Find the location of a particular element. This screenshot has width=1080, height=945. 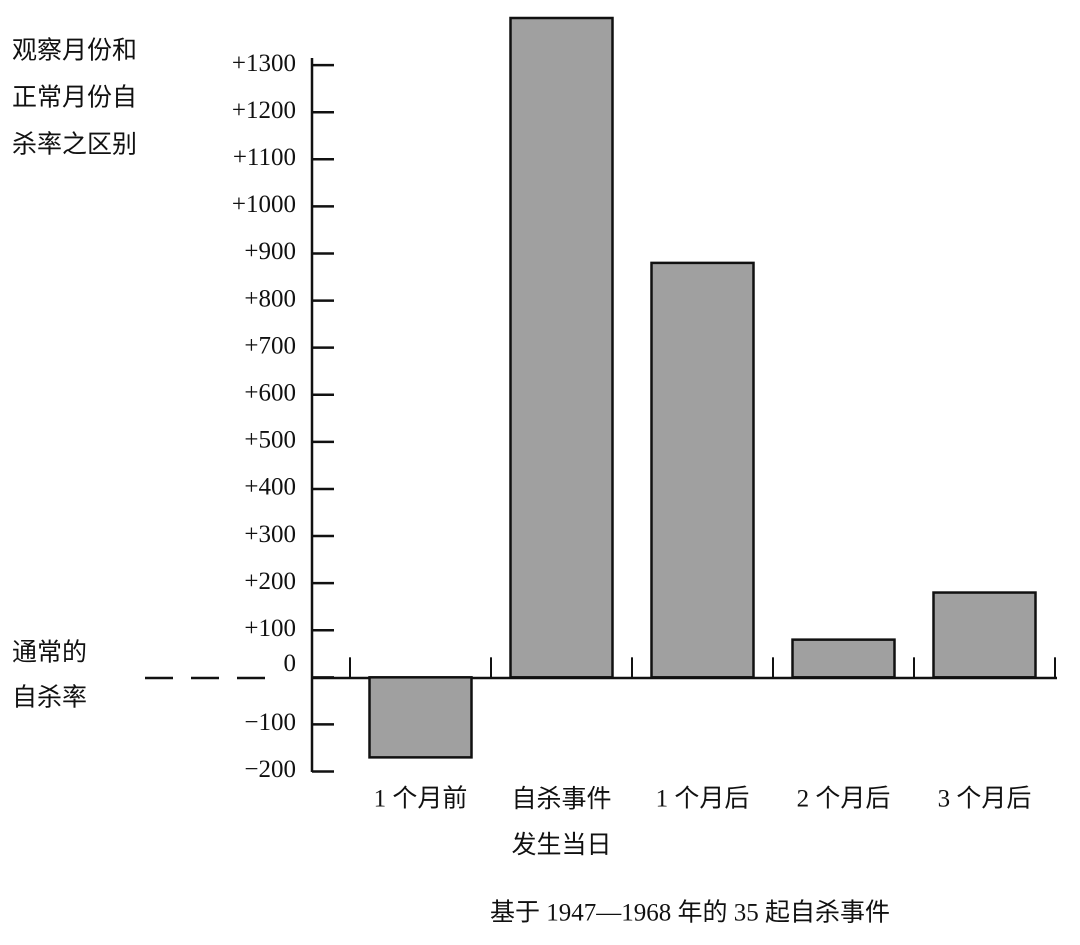

y-tick-label: +1000 is located at coordinates (264, 204).